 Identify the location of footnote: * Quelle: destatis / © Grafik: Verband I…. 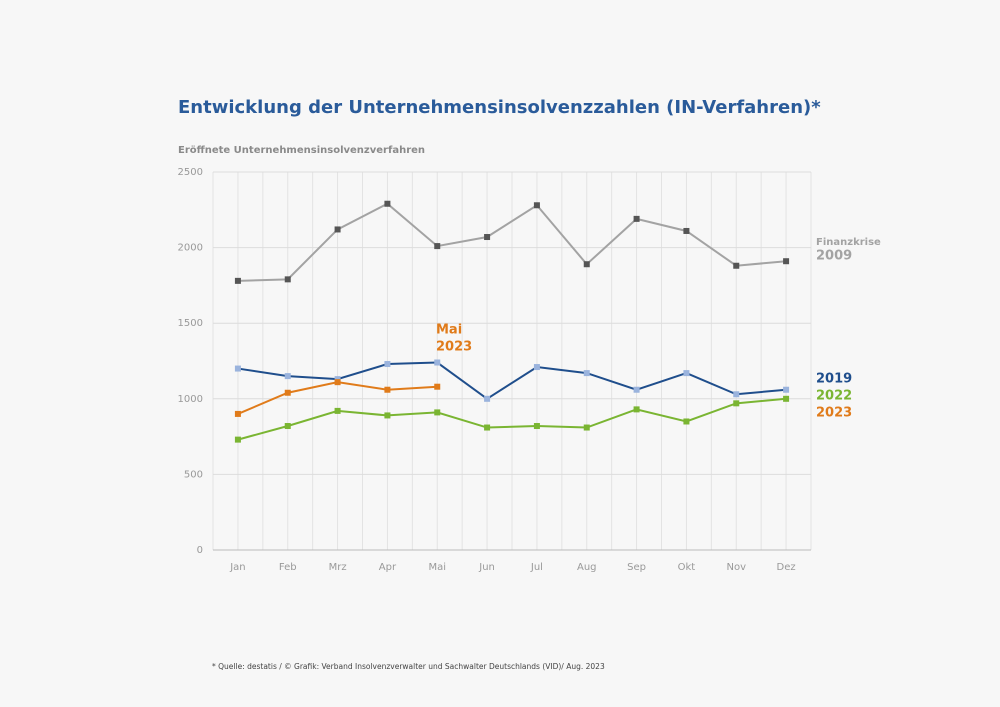
(408, 666).